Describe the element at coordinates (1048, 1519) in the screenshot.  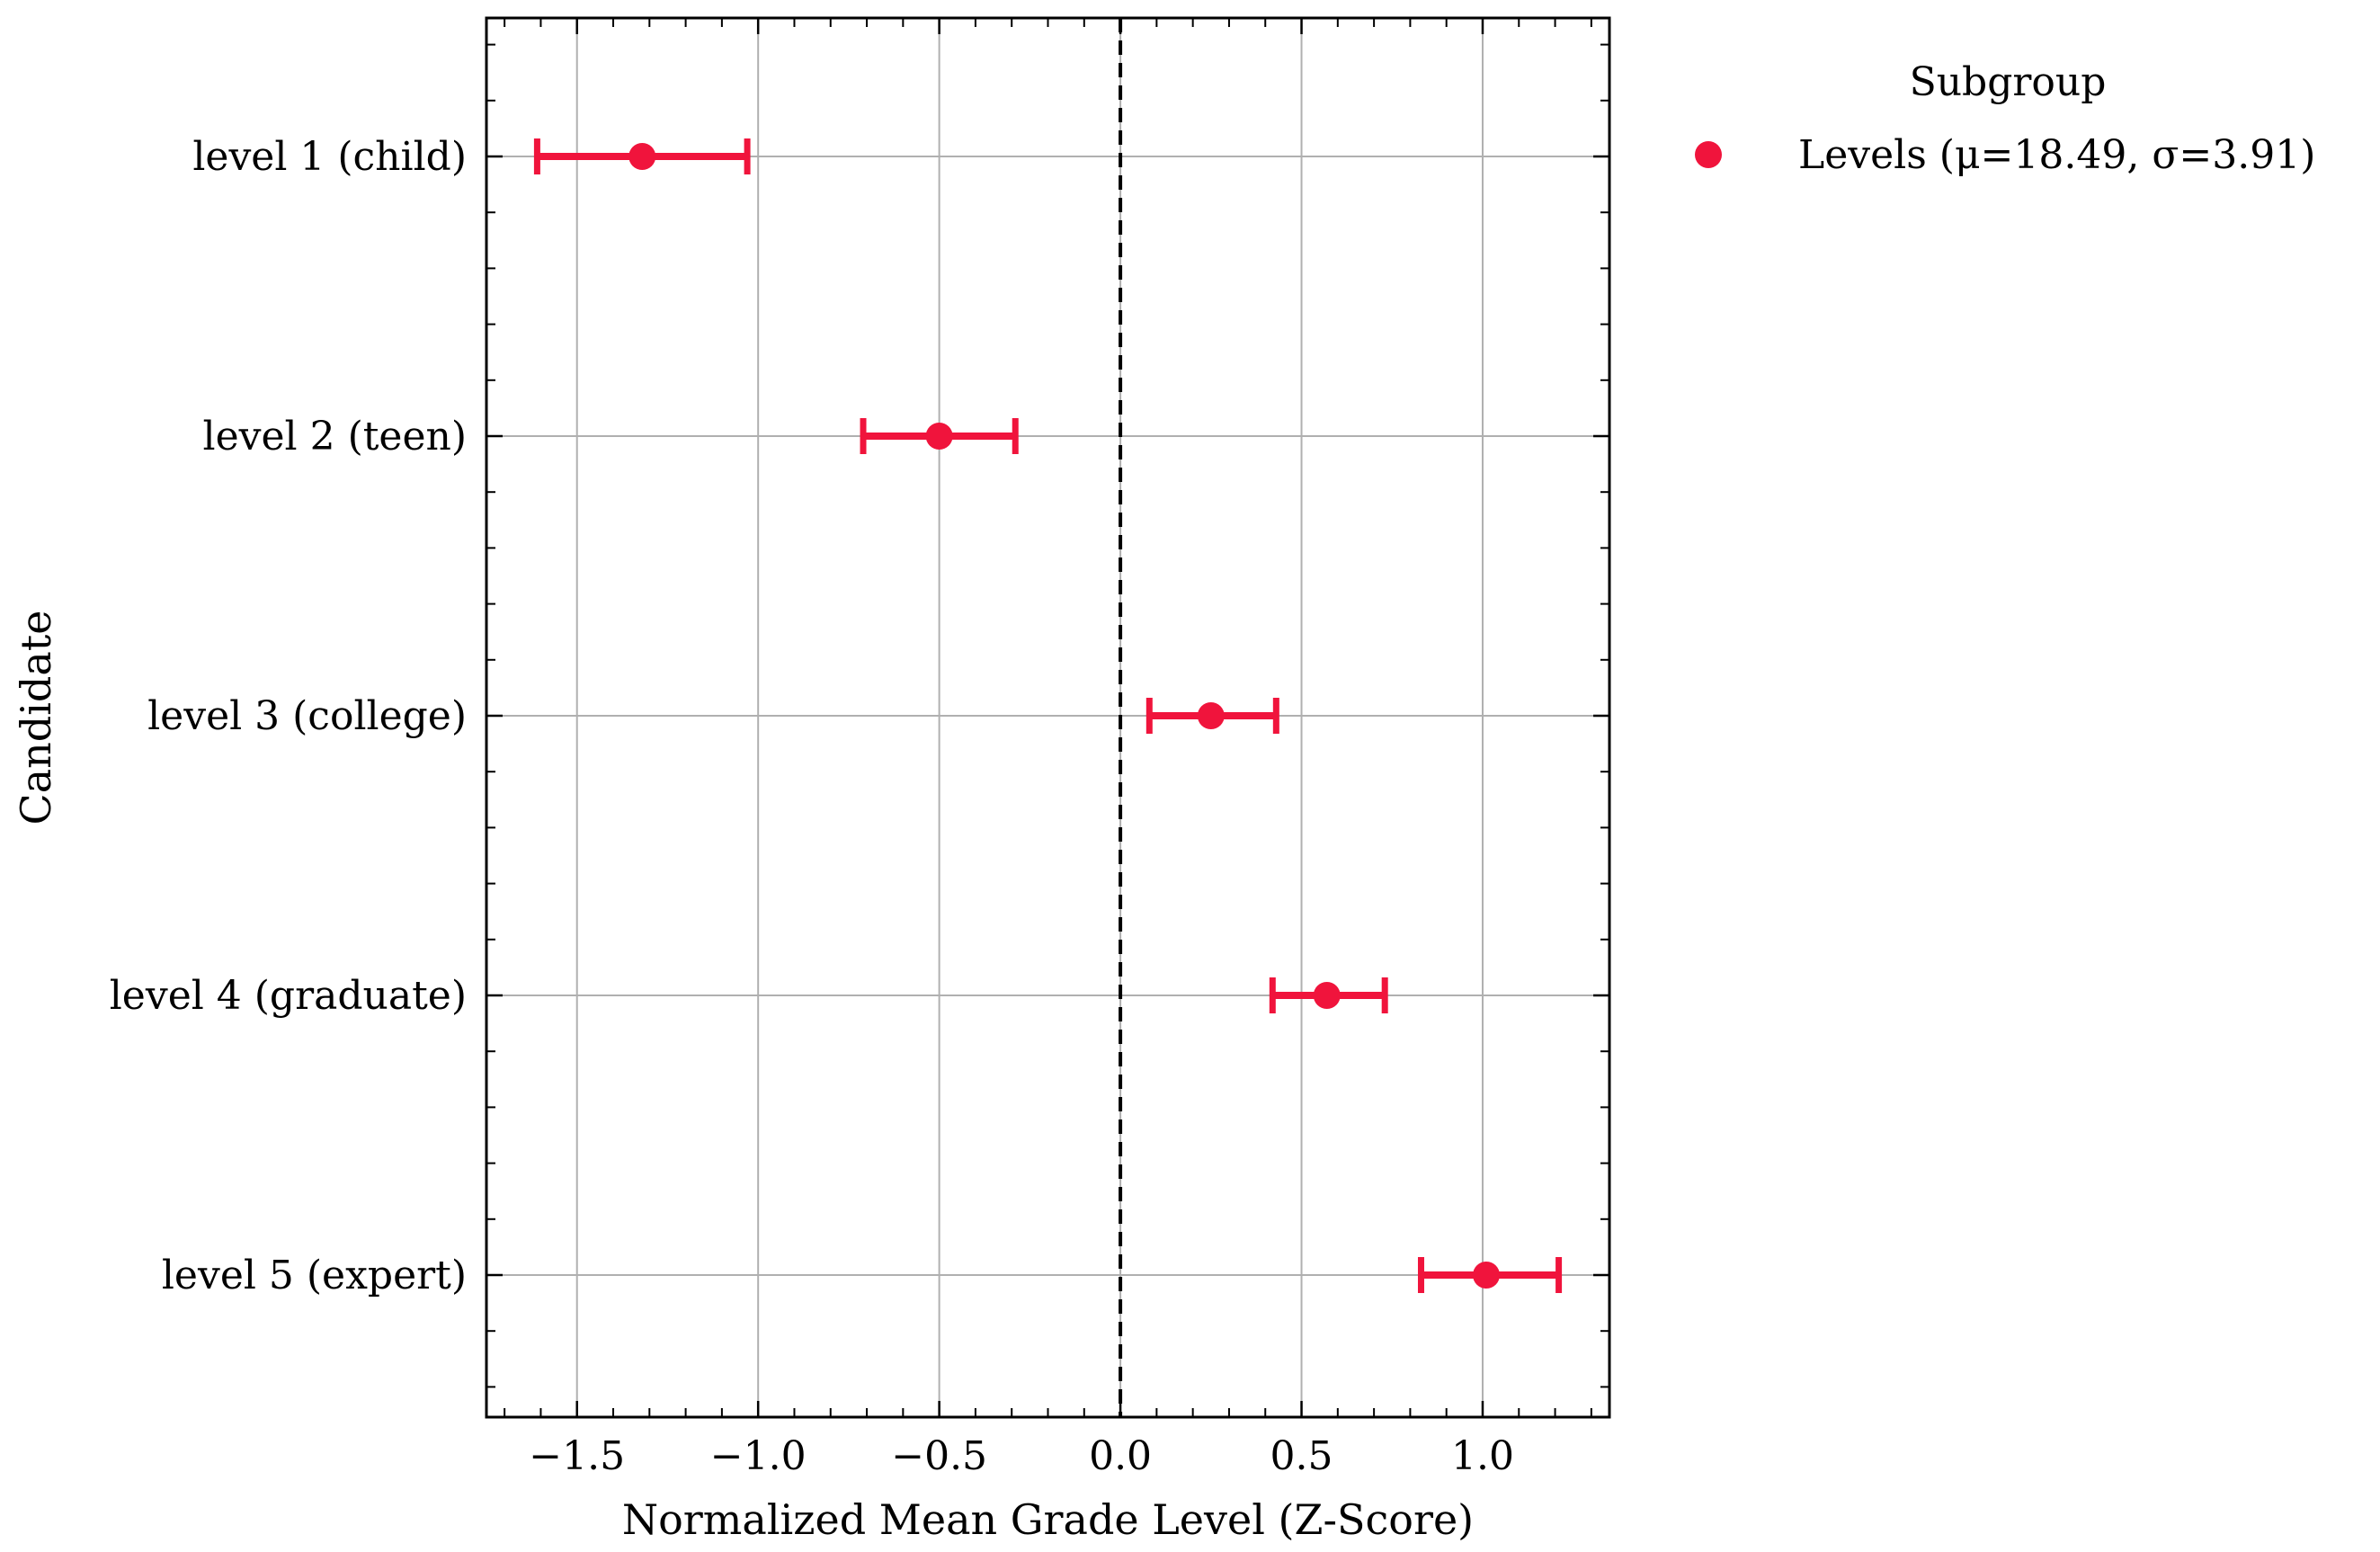
I see `x-axis-label: Normalized Mean Grade Level (Z-Score)` at that location.